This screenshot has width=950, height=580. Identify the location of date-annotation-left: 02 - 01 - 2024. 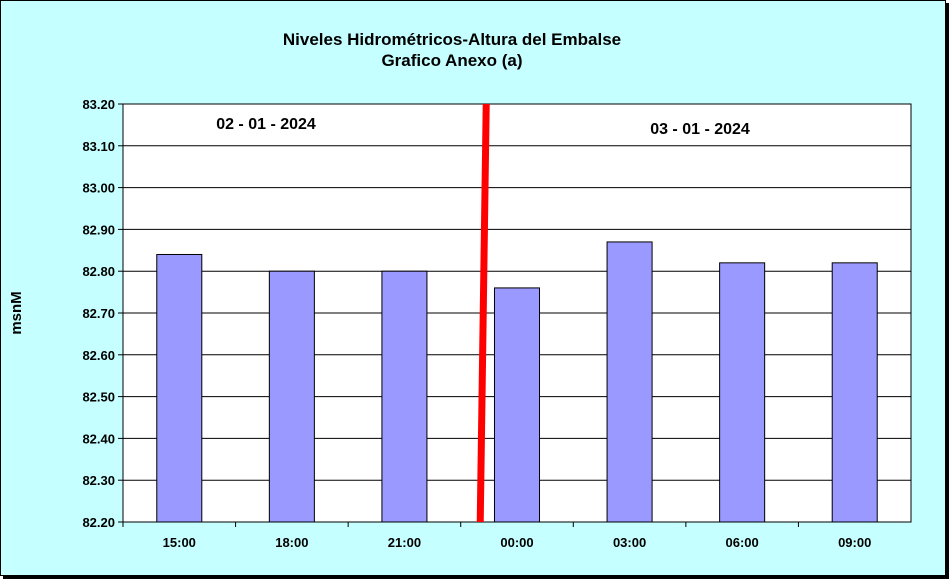
(266, 124).